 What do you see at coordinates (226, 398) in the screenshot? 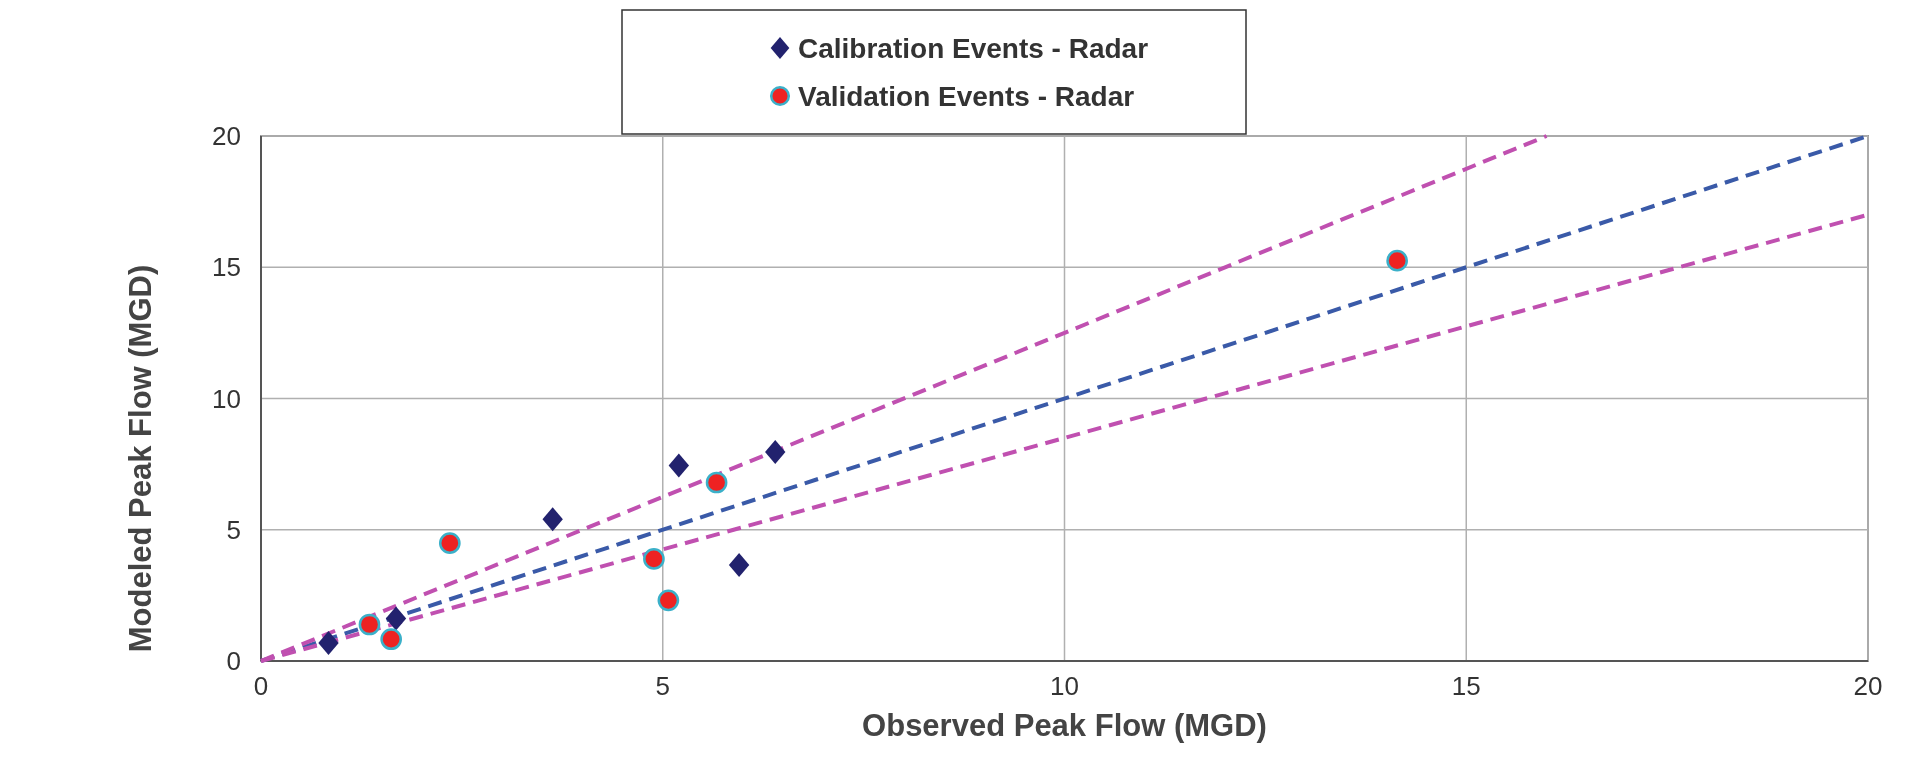
I see `y-tick-label: 10` at bounding box center [226, 398].